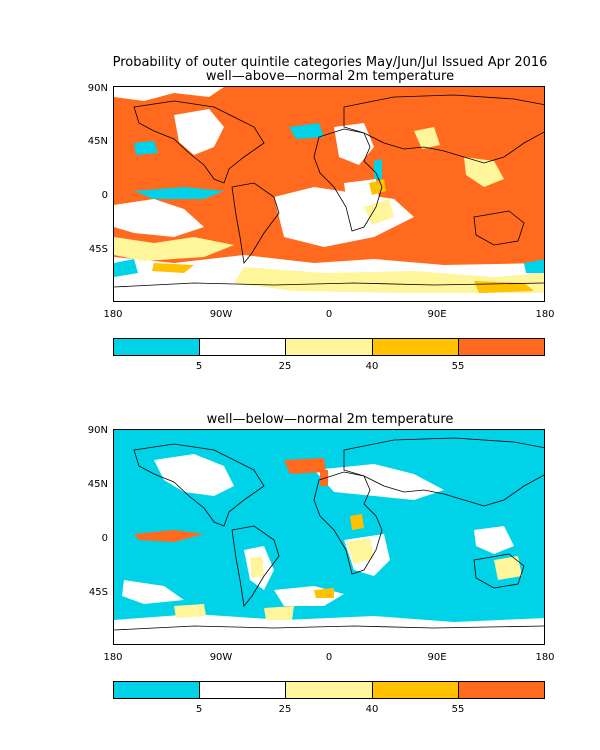 The height and width of the screenshot is (750, 600). Describe the element at coordinates (221, 314) in the screenshot. I see `lon-label-90w: 90W` at that location.